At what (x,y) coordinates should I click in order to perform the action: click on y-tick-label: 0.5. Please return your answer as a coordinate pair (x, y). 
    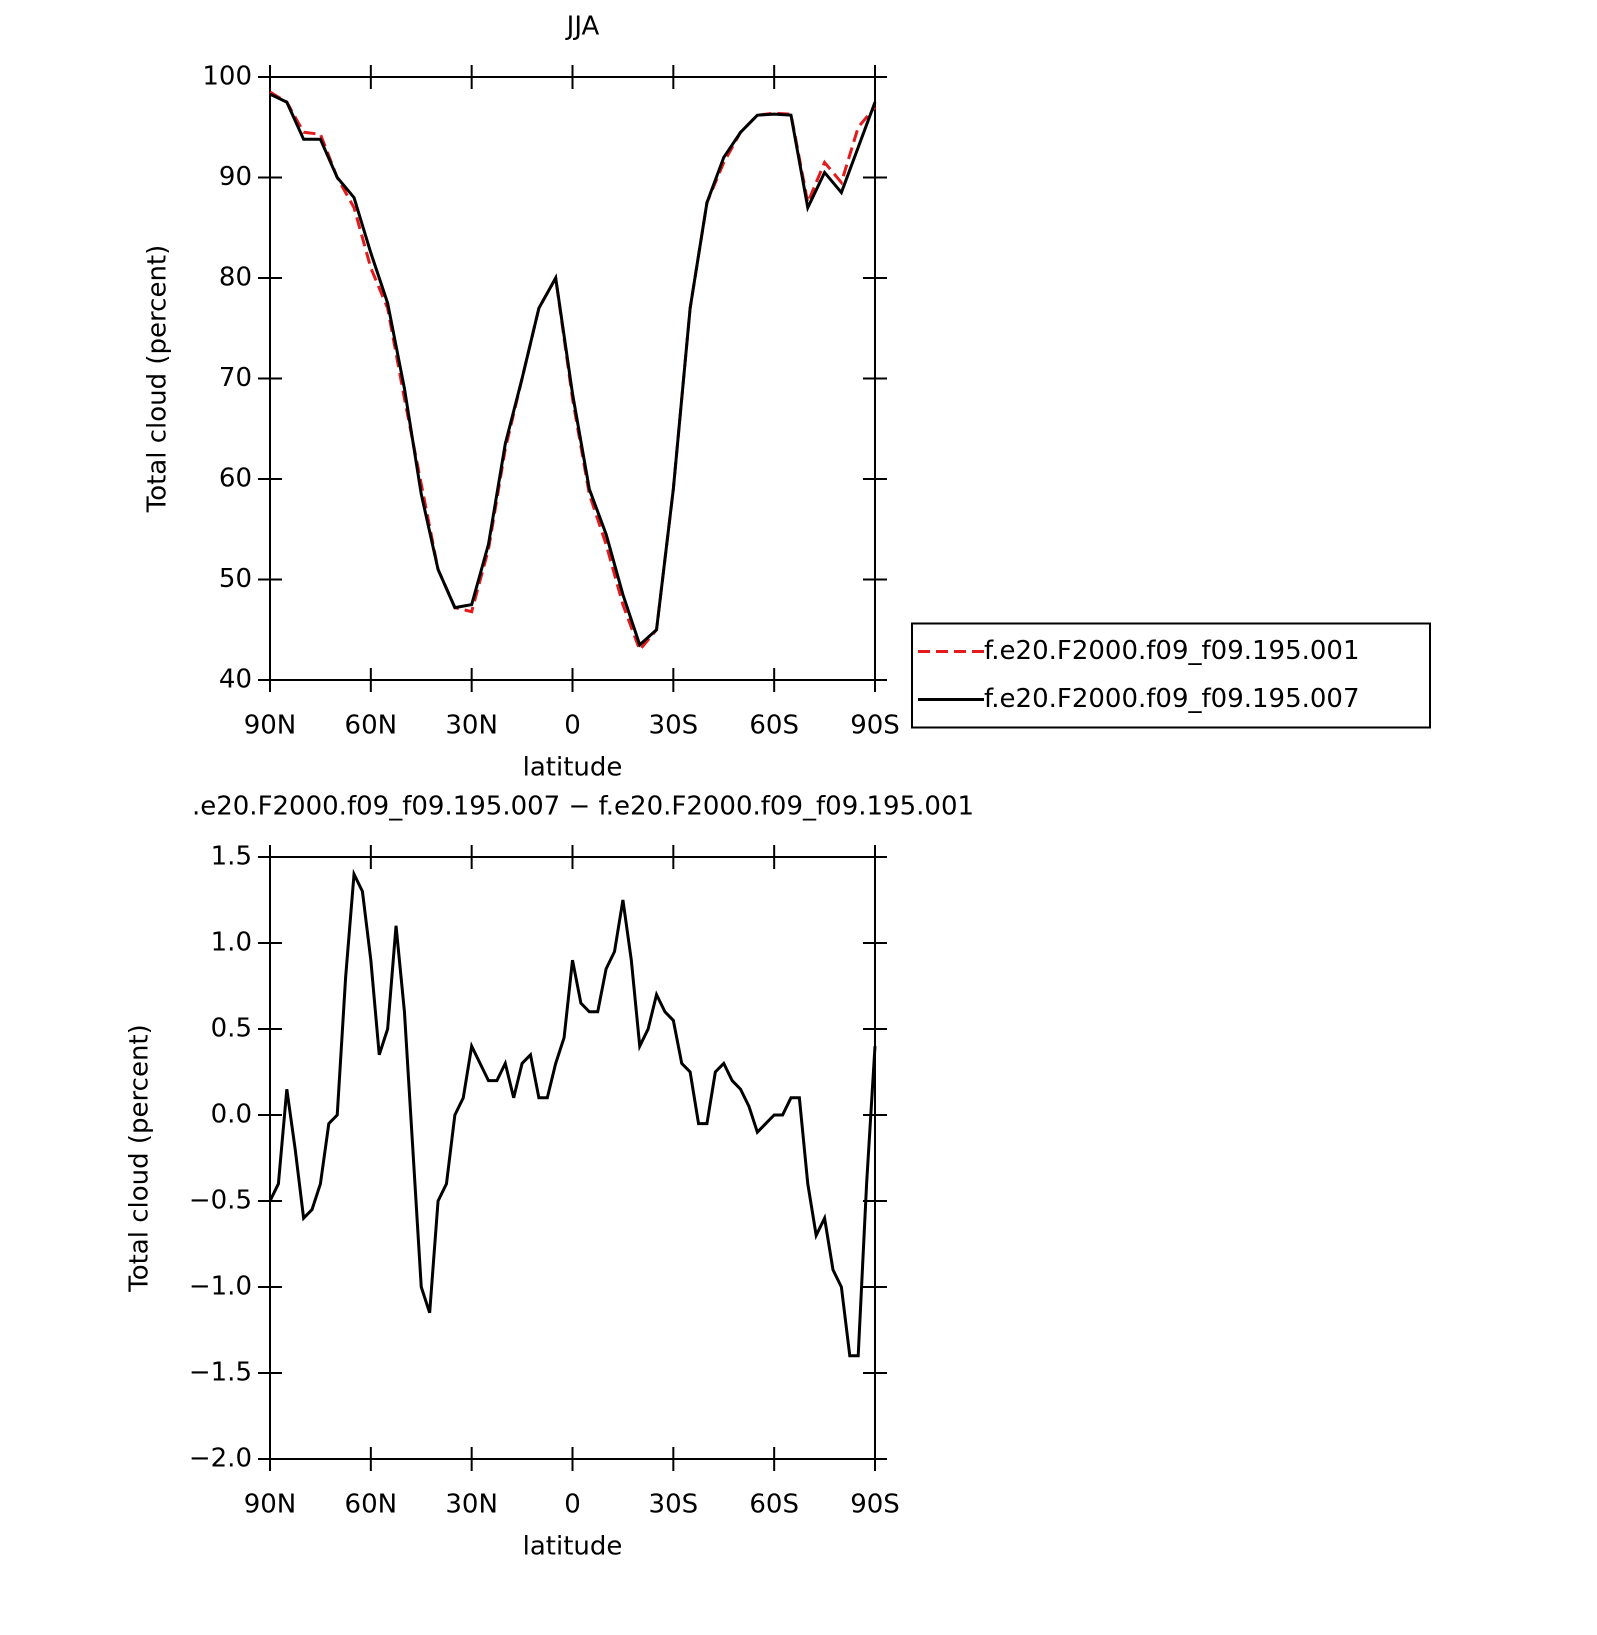
    Looking at the image, I should click on (231, 1029).